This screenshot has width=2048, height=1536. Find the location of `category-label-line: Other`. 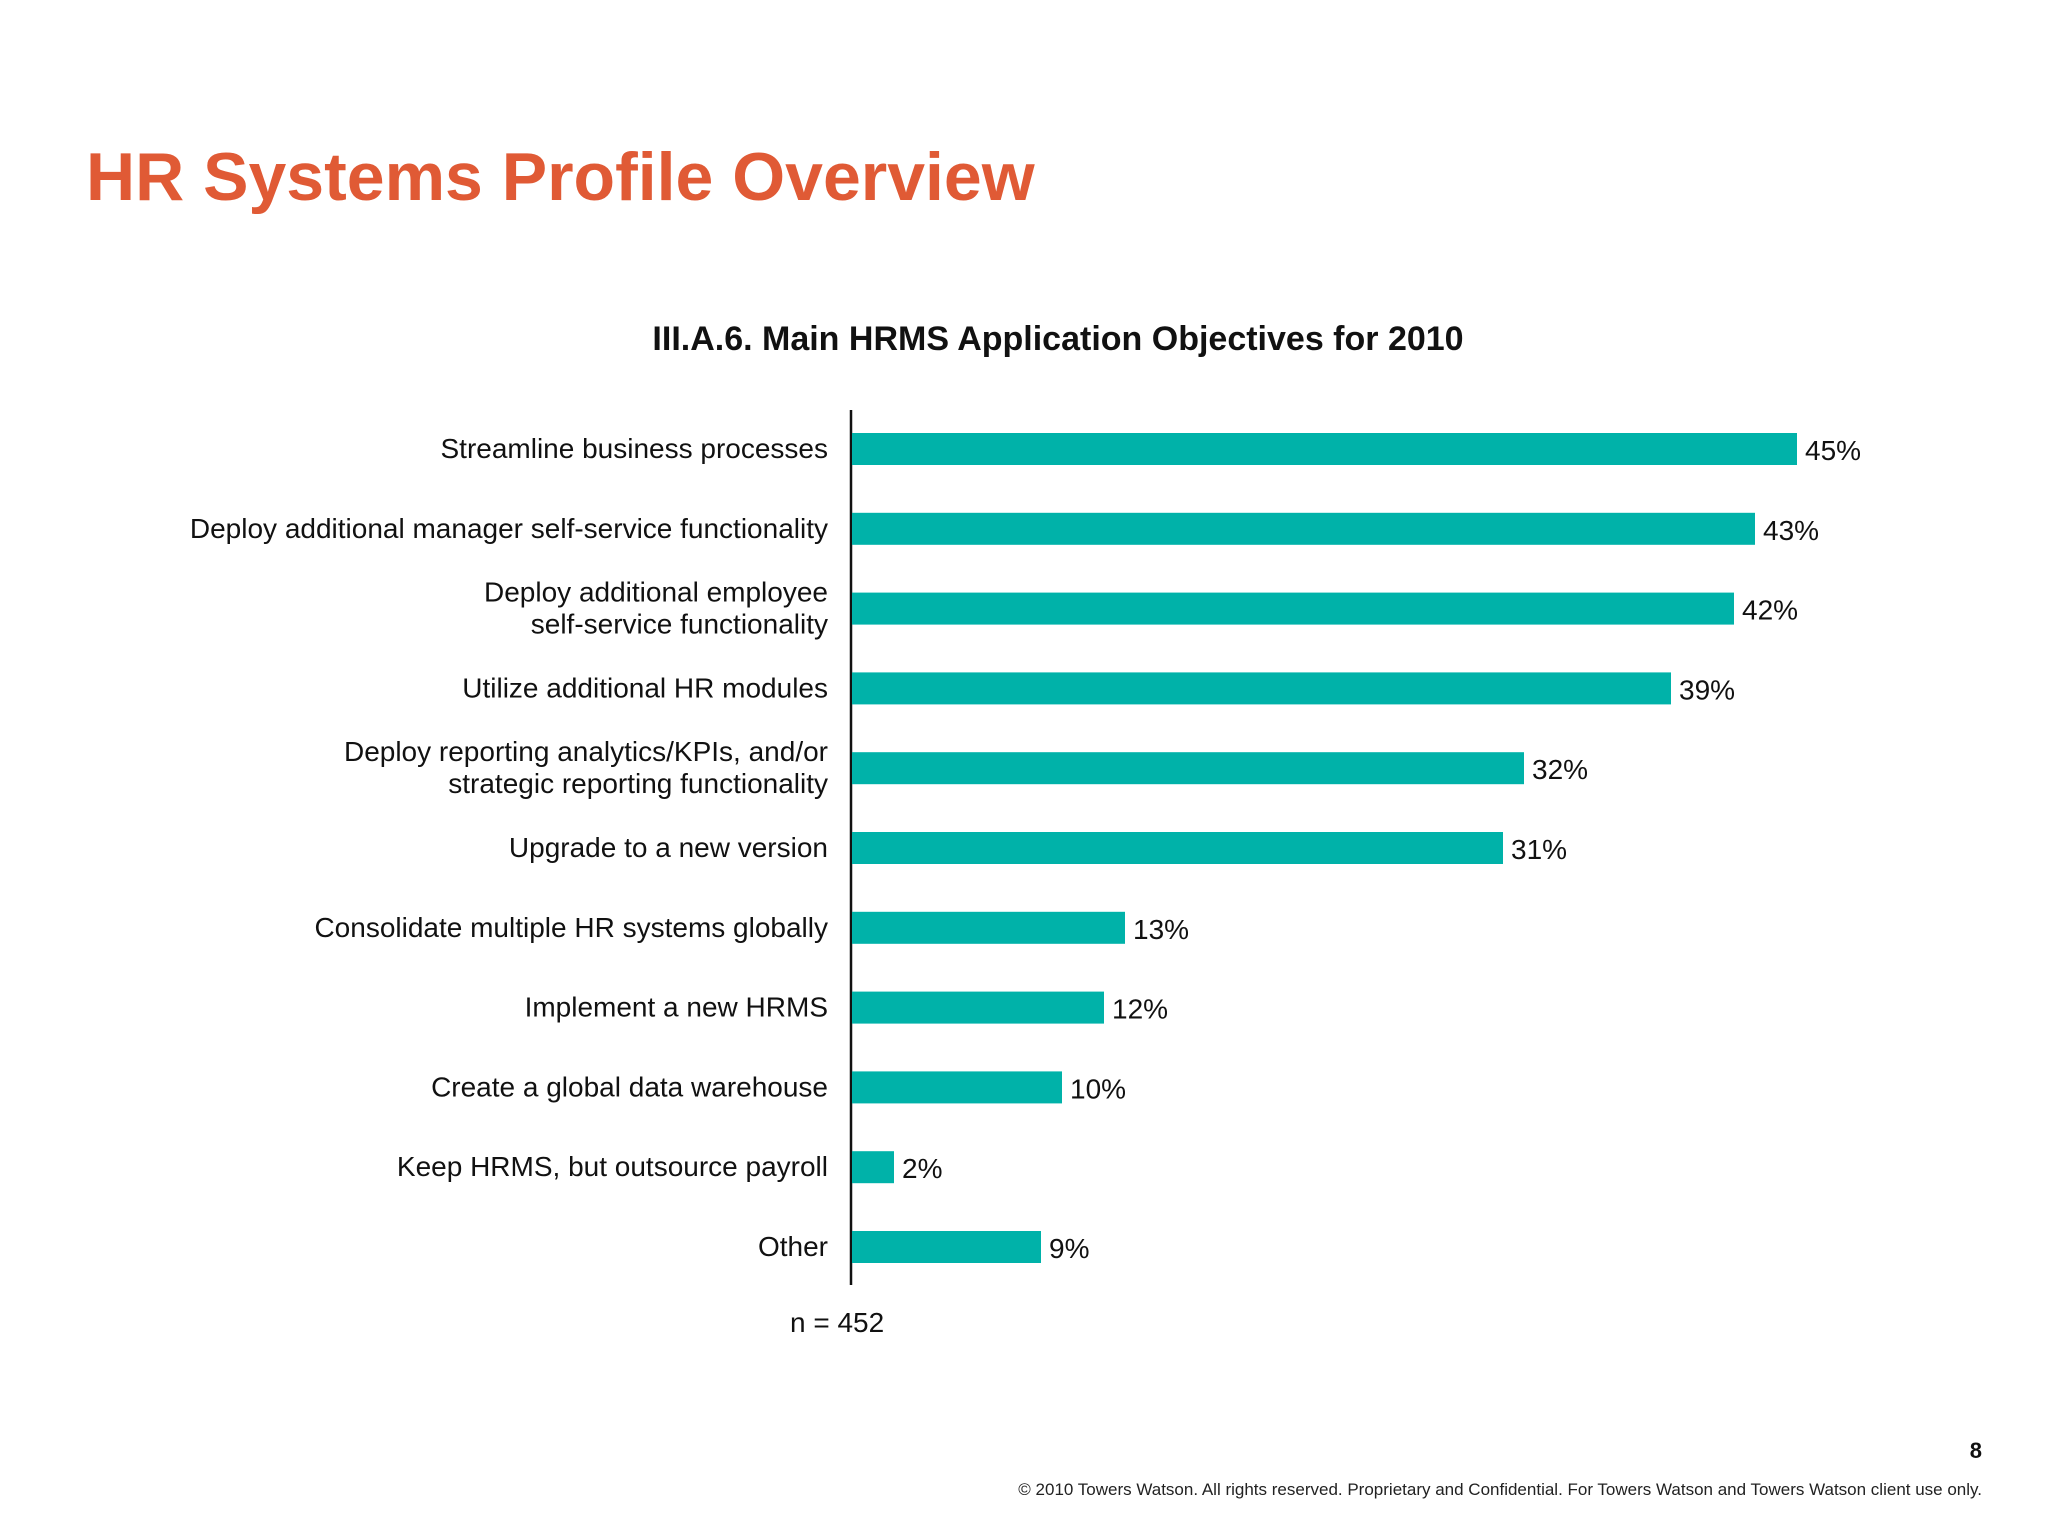

category-label-line: Other is located at coordinates (793, 1246).